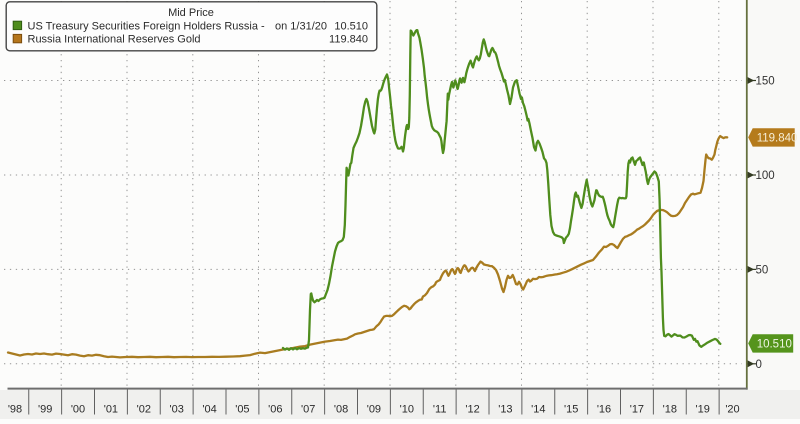  I want to click on svg-text: '05, so click(242, 410).